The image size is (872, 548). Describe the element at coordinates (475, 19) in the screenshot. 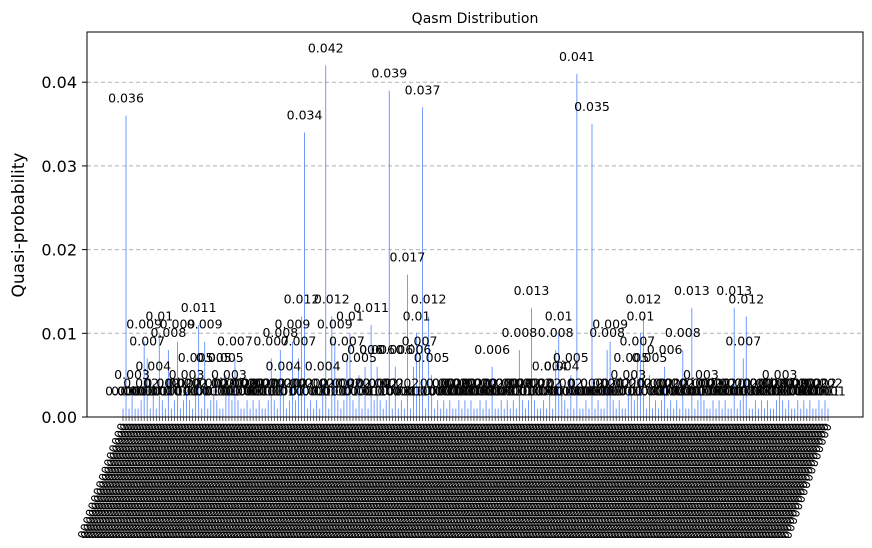

I see `chart-title: Qasm Distribution` at that location.